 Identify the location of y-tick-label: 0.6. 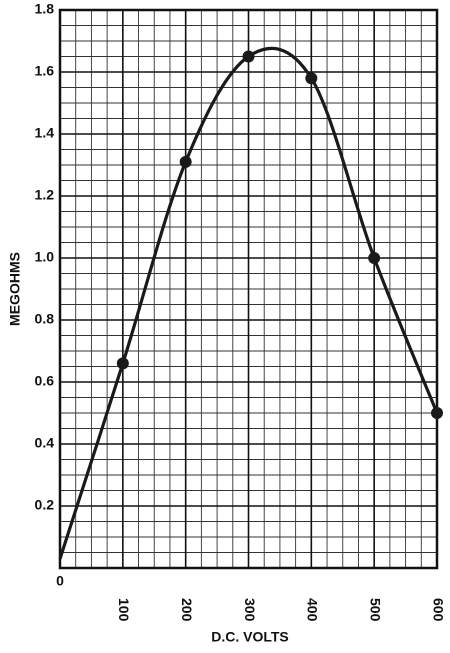
(45, 381).